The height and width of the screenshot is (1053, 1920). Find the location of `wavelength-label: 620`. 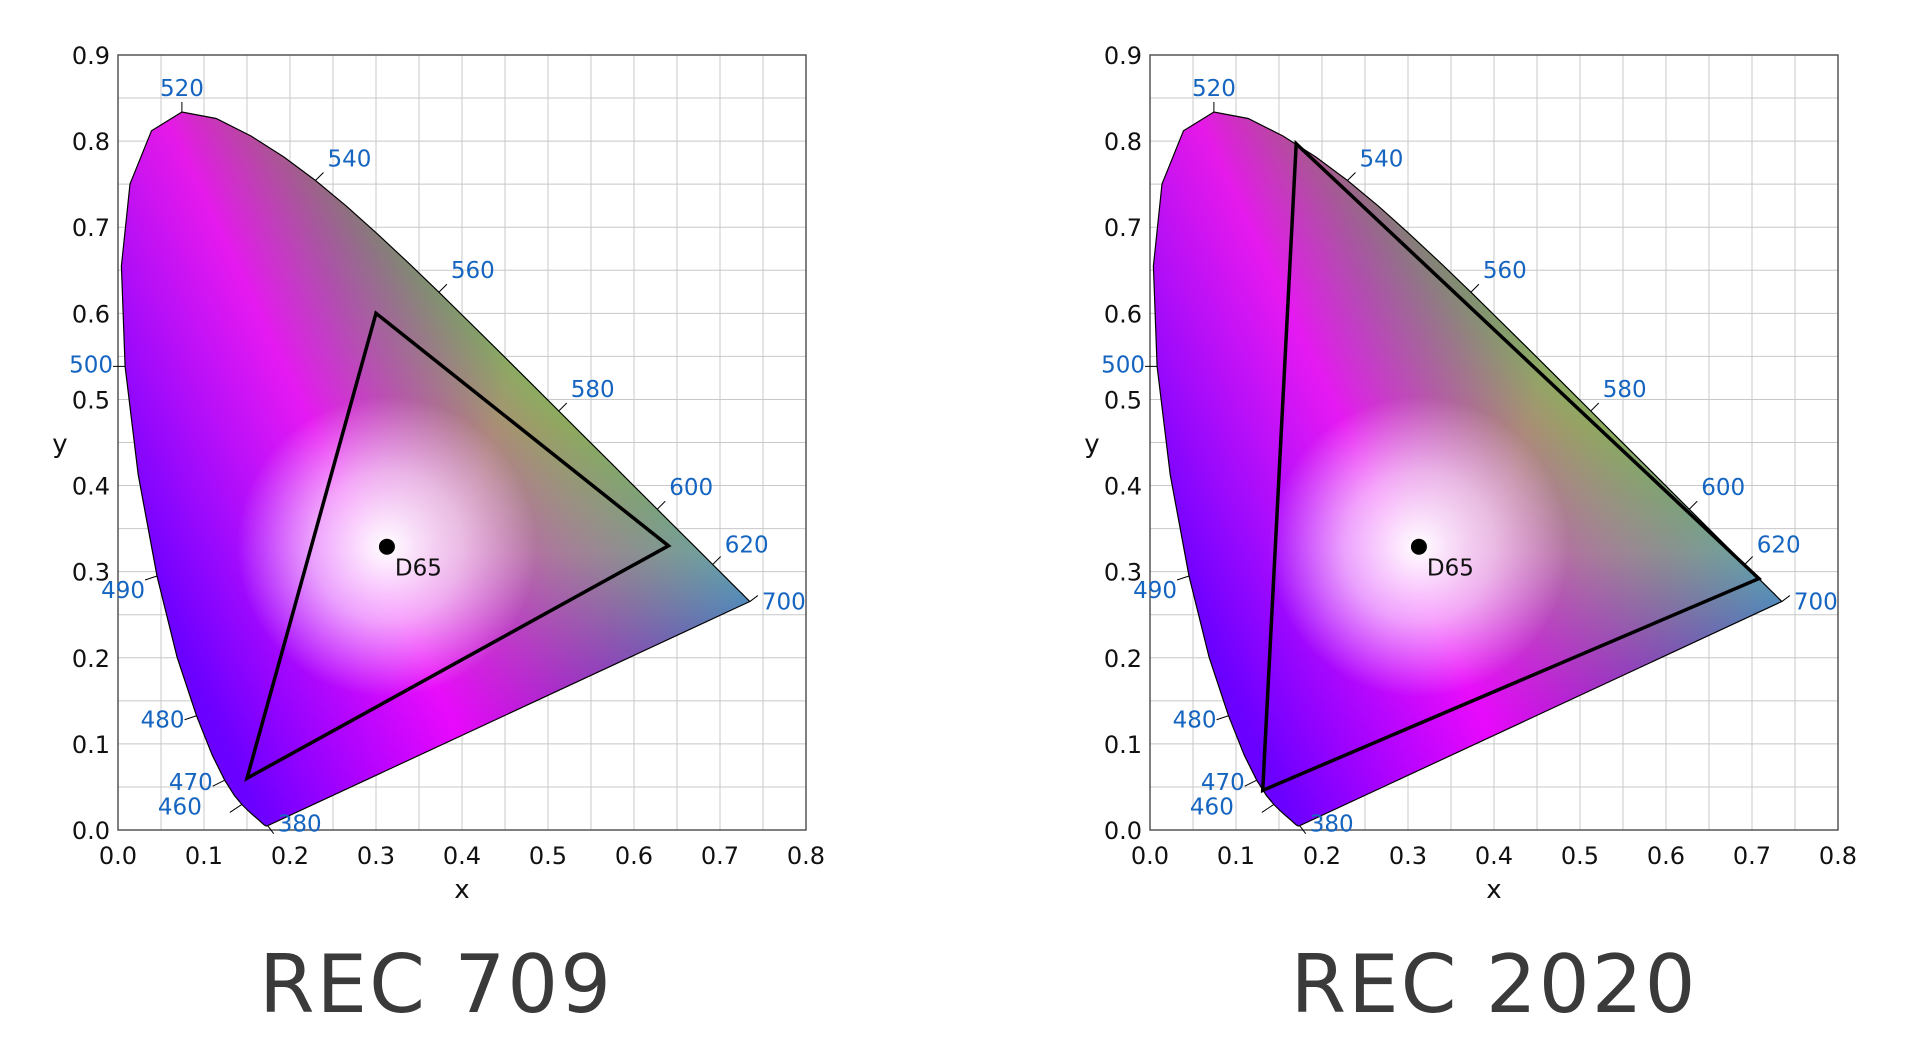

wavelength-label: 620 is located at coordinates (1779, 546).